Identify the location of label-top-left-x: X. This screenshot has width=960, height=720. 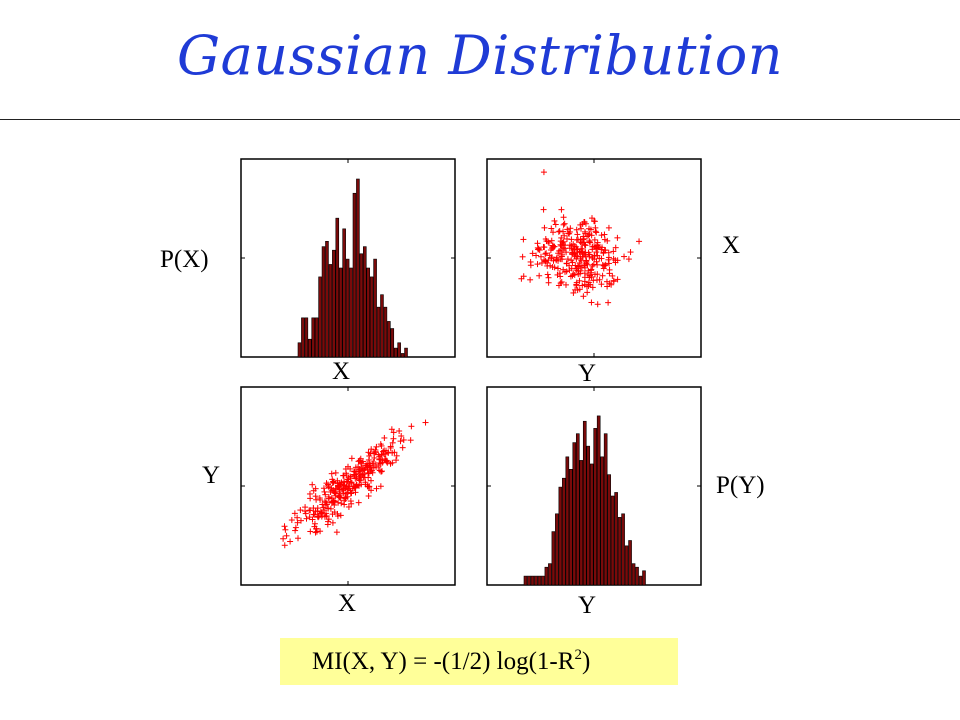
(341, 371).